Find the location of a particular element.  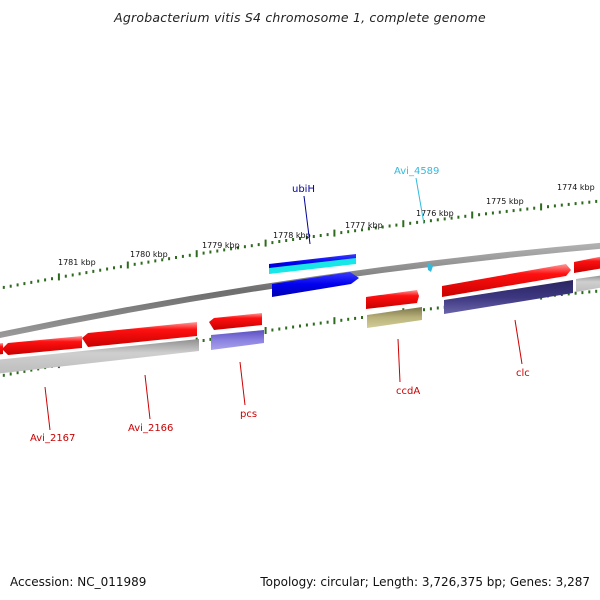

label-clc: clc is located at coordinates (523, 373).